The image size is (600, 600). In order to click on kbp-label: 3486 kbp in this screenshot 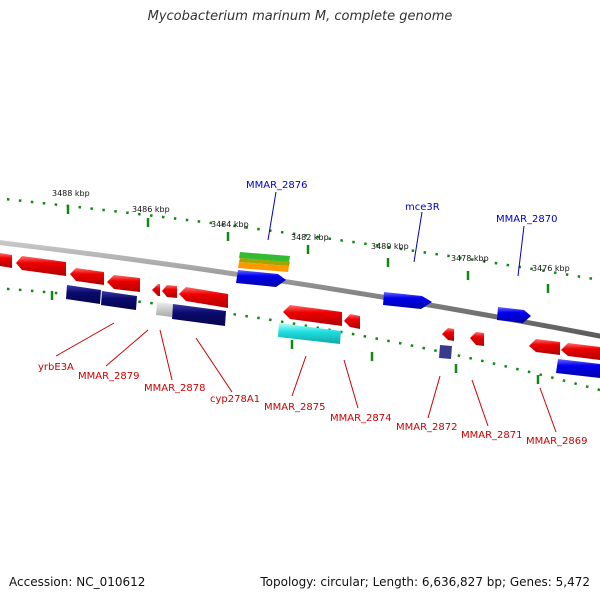, I will do `click(151, 209)`.